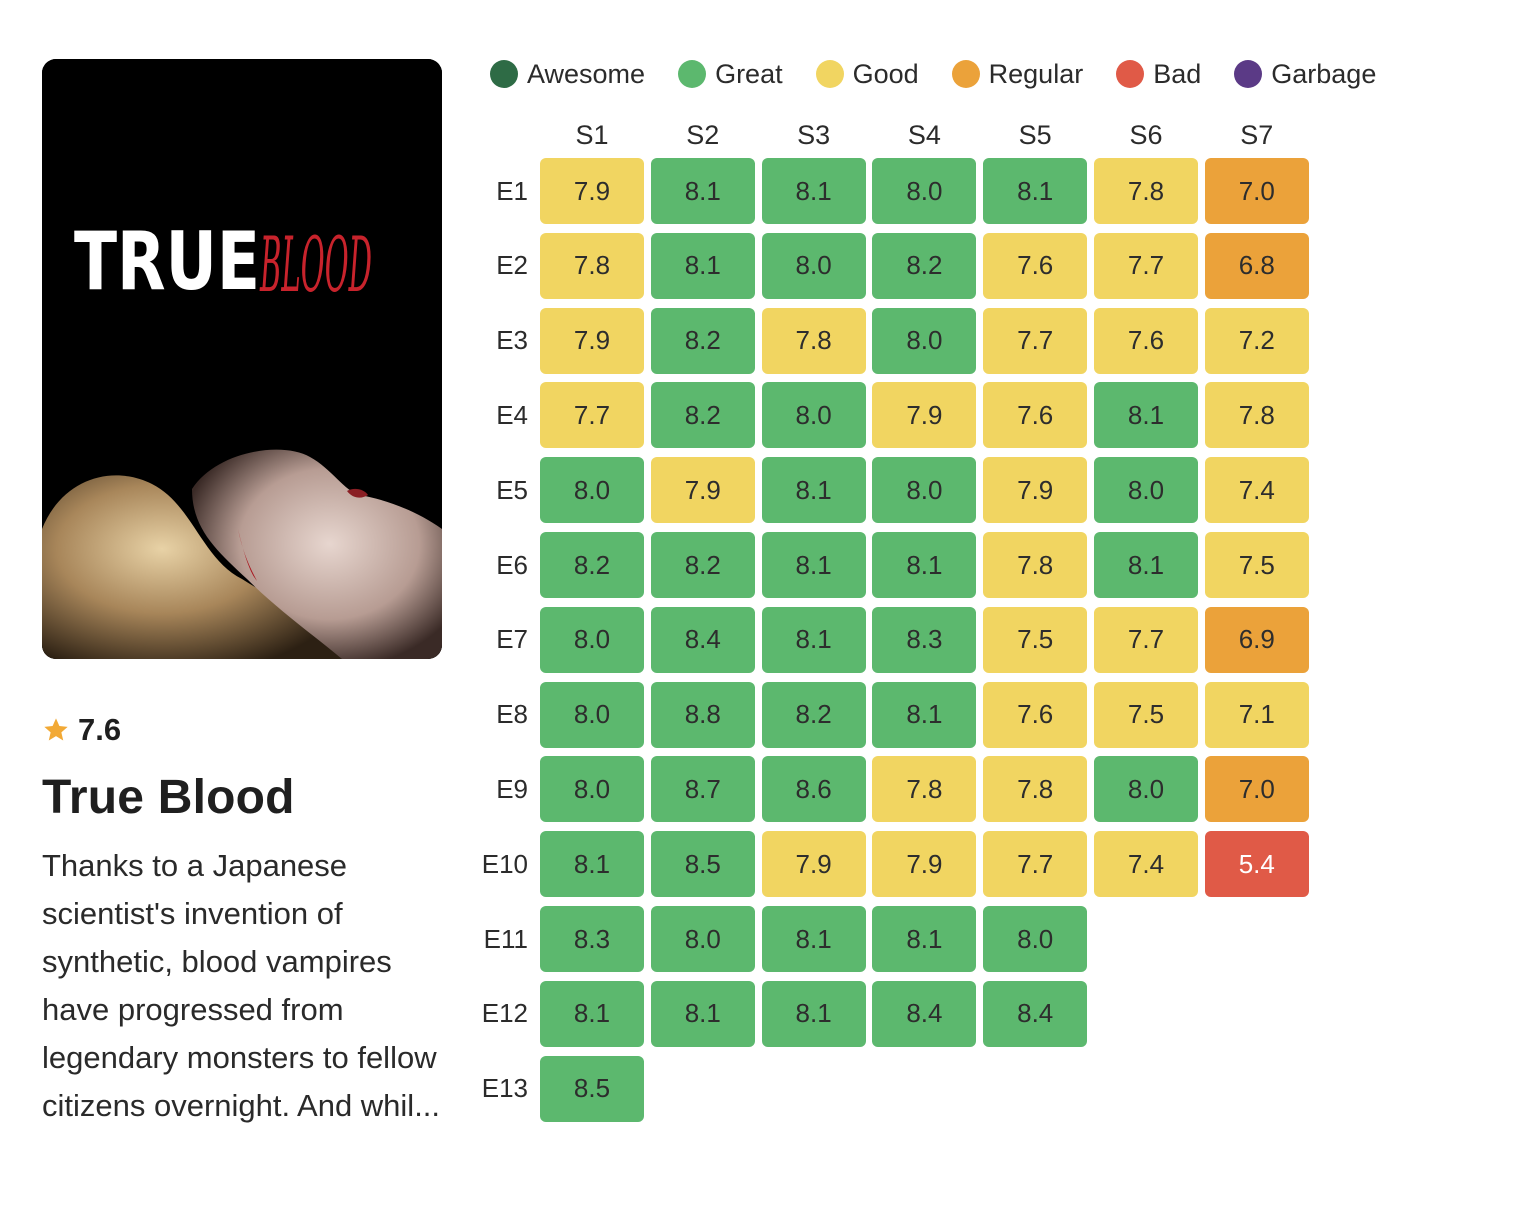 The width and height of the screenshot is (1520, 1228). I want to click on poster-image: TRUE BLOOD, so click(242, 359).